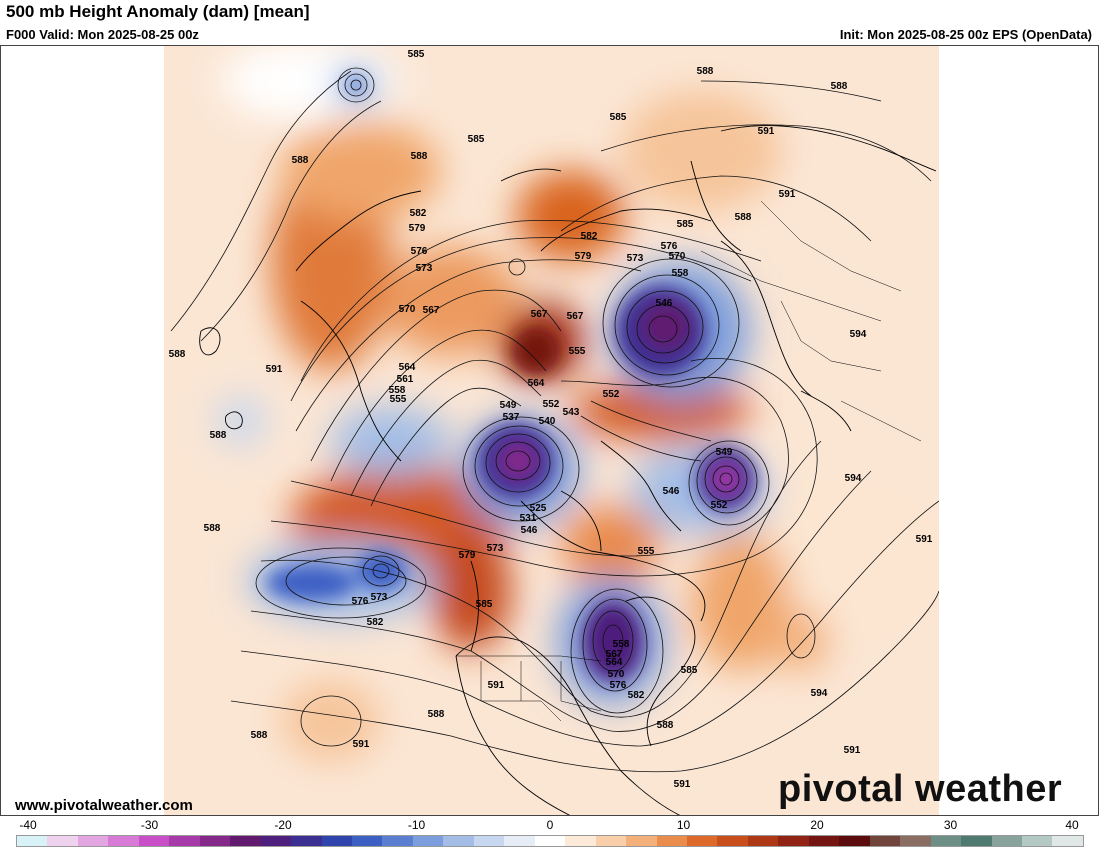 The image size is (1100, 850). Describe the element at coordinates (538, 508) in the screenshot. I see `contour-label: 525` at that location.